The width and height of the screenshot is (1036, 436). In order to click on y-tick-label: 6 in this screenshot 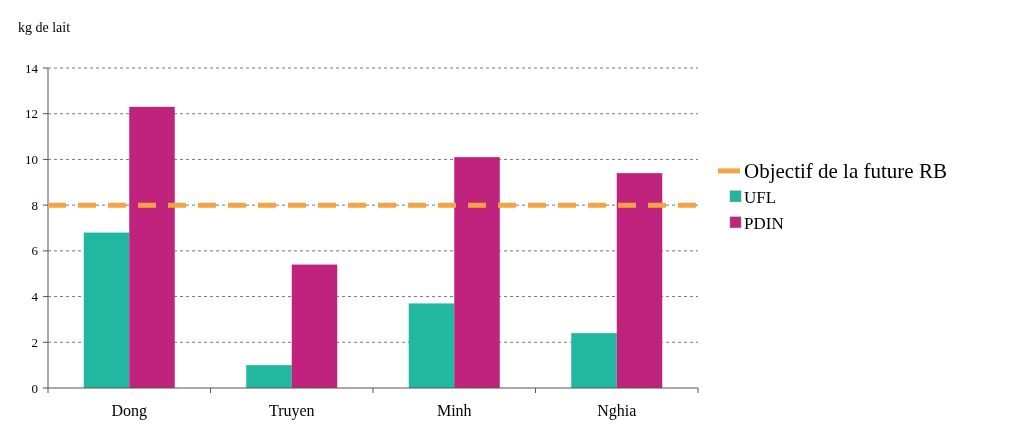, I will do `click(35, 251)`.